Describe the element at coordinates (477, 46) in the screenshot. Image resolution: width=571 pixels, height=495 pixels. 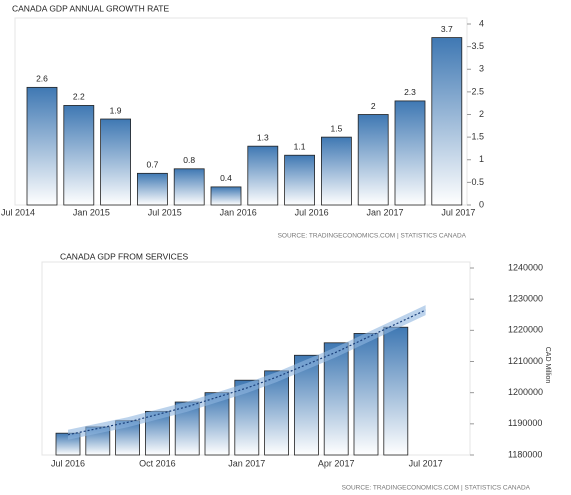
I see `y-tick-label: 3.5` at that location.